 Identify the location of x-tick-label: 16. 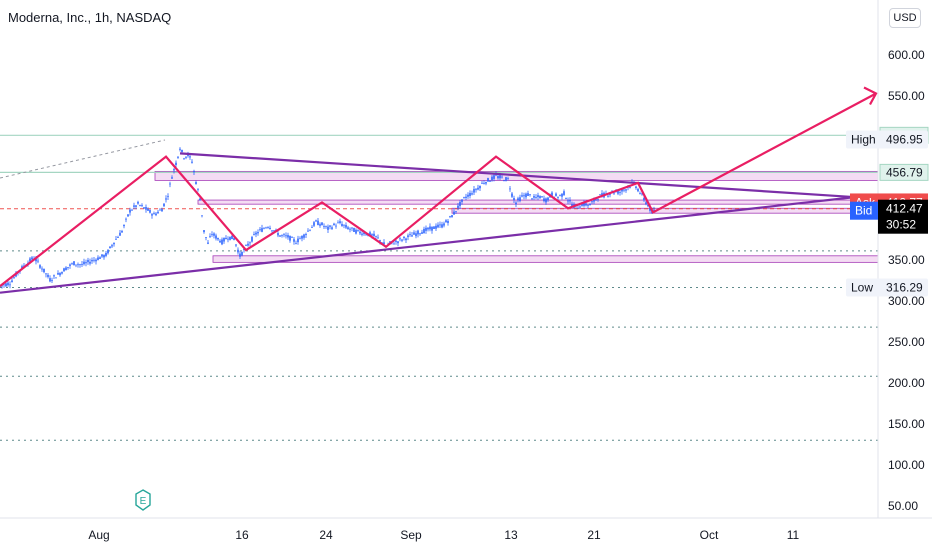
(242, 535).